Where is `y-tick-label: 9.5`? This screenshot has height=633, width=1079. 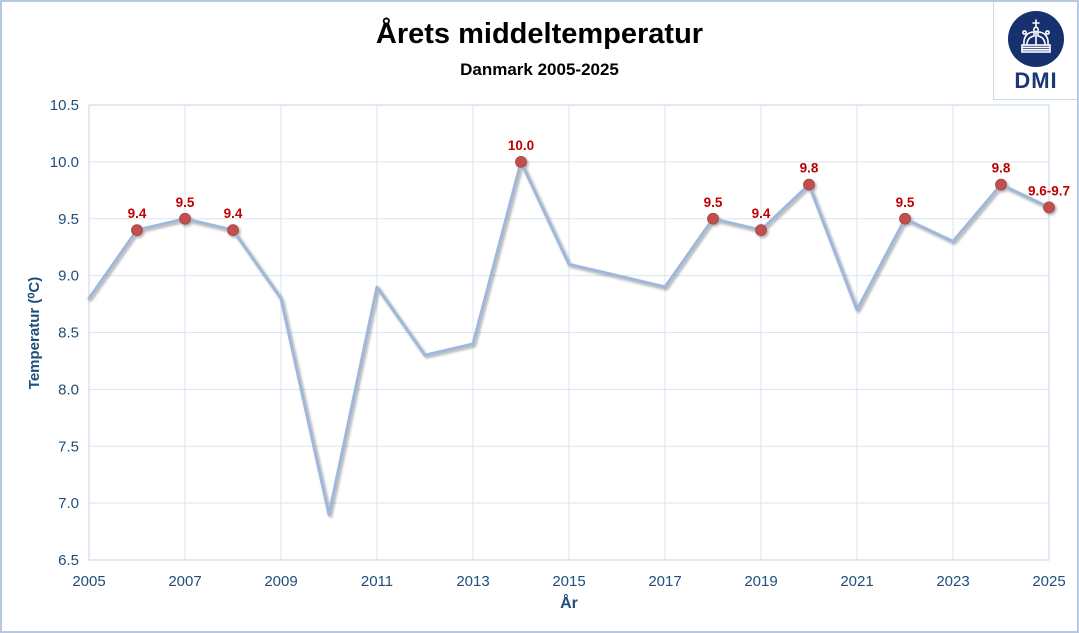
y-tick-label: 9.5 is located at coordinates (68, 219).